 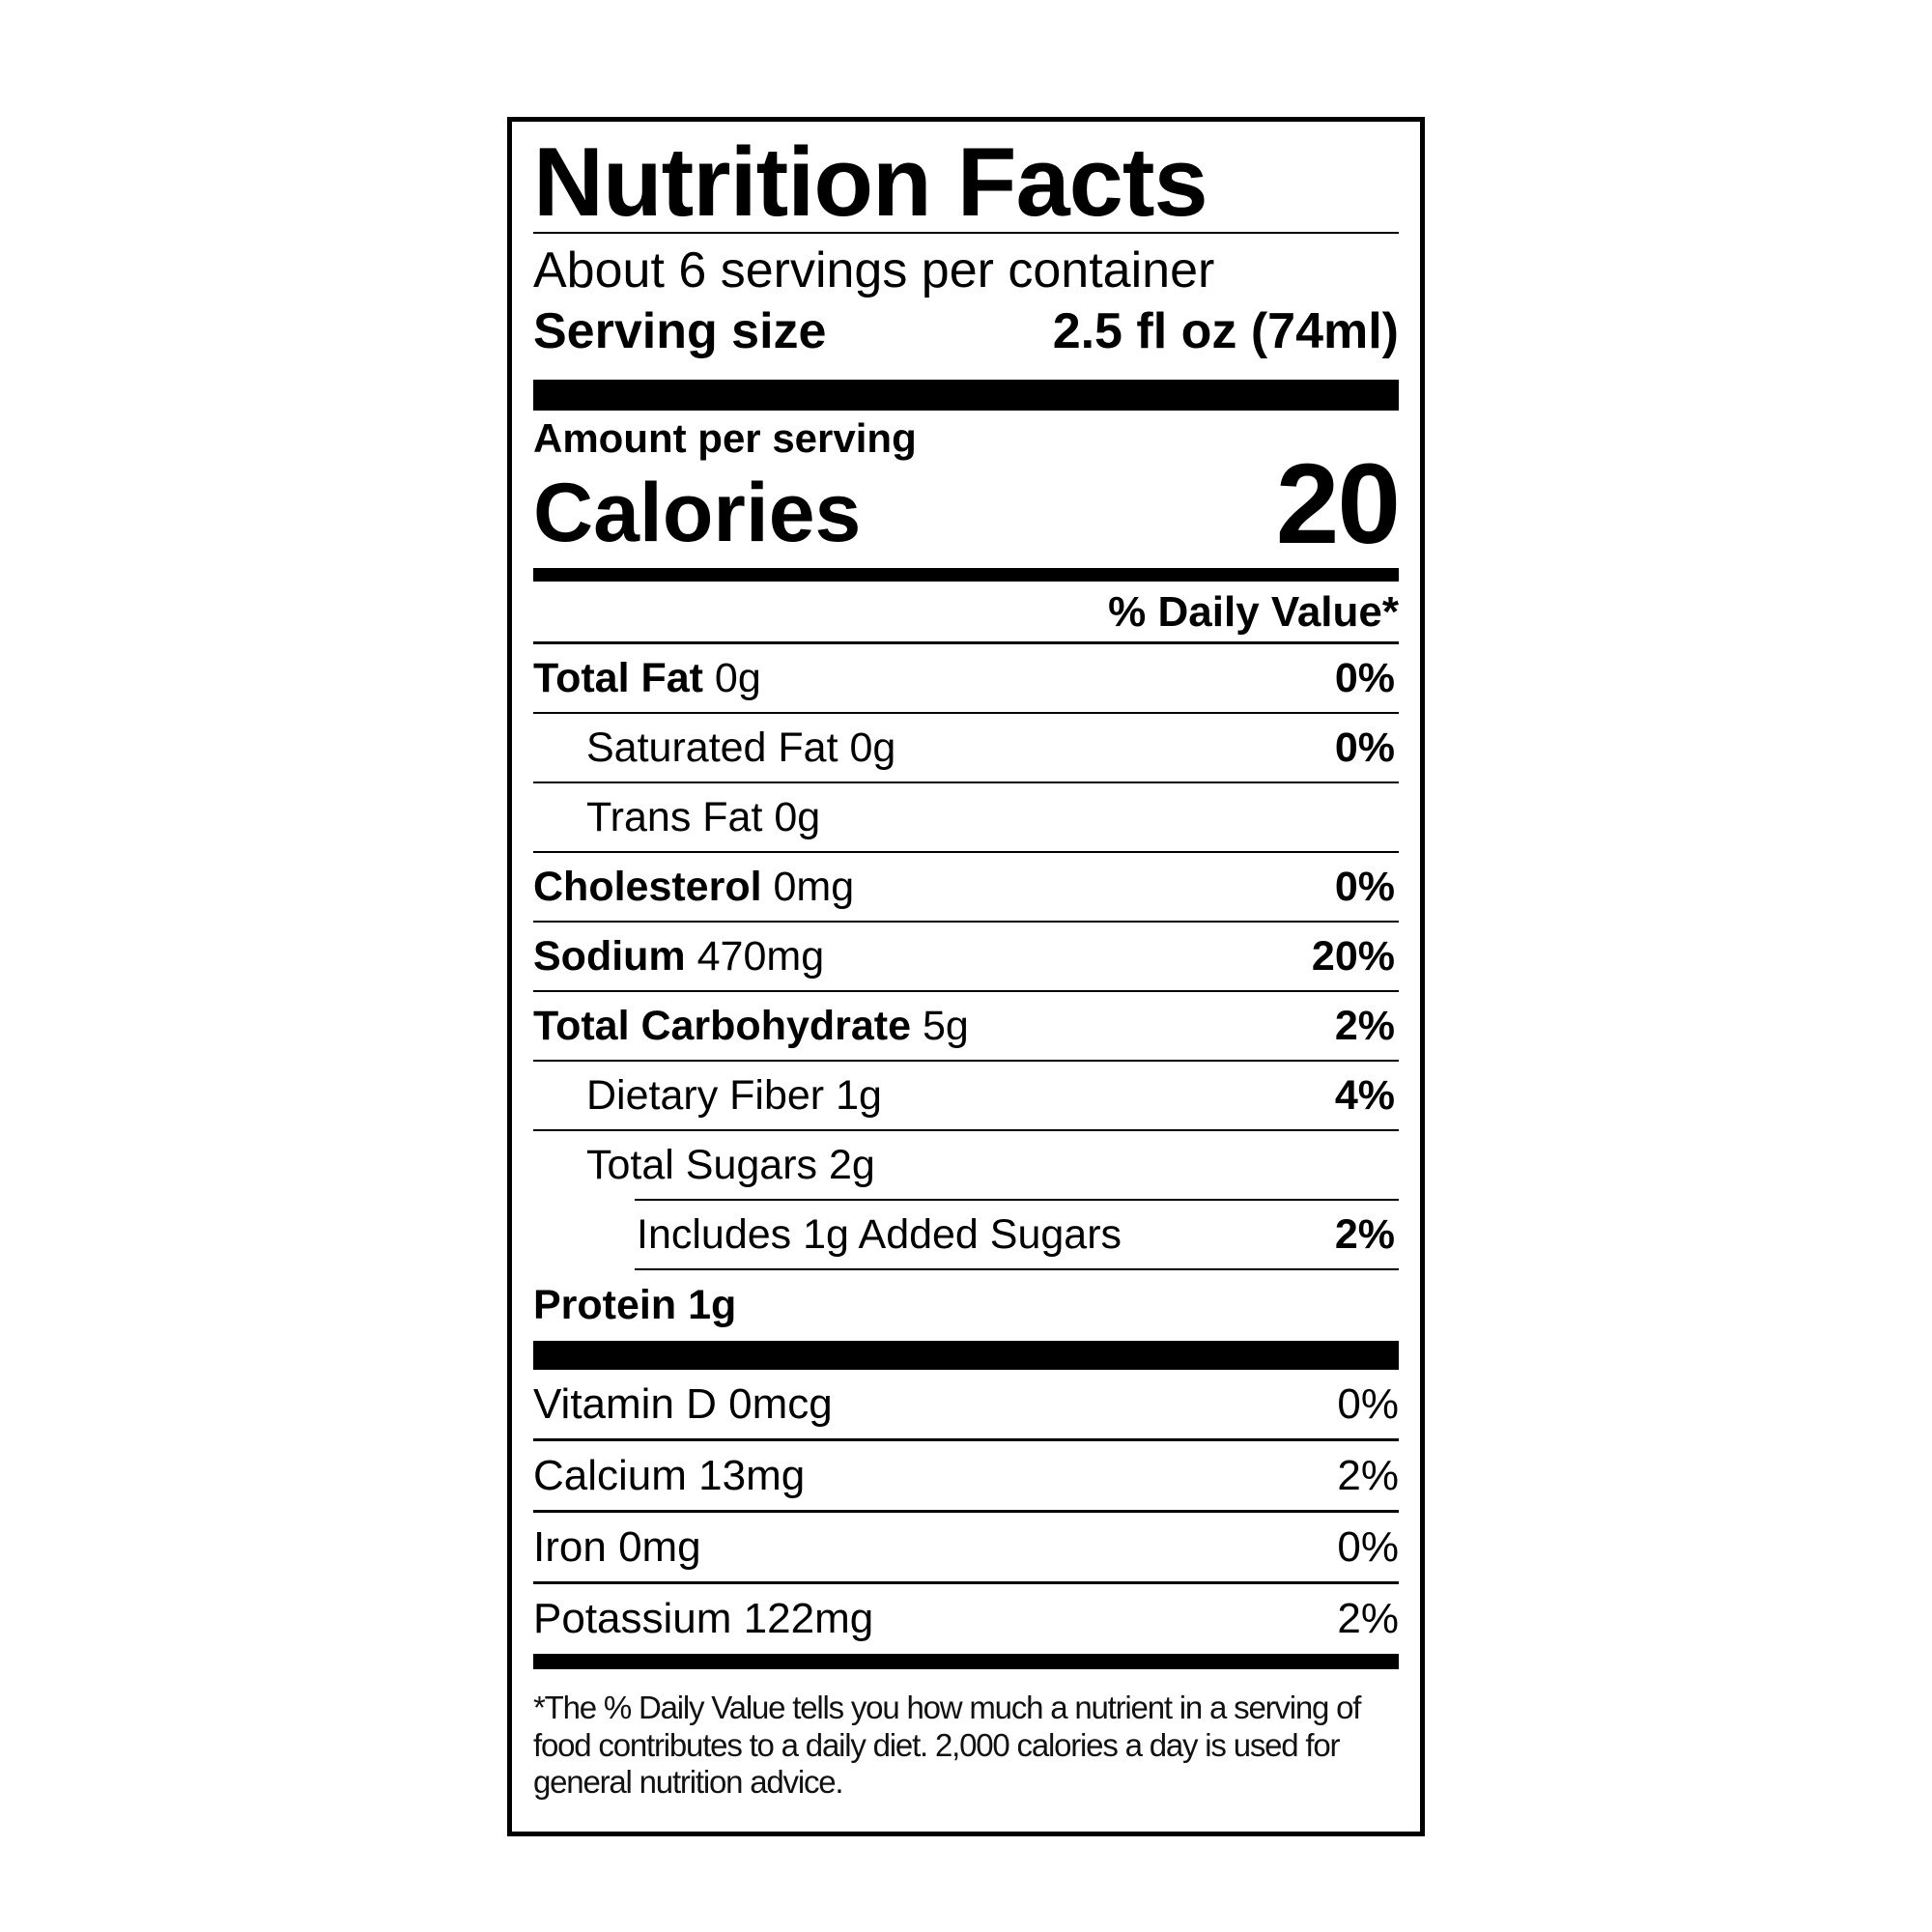 What do you see at coordinates (966, 332) in the screenshot?
I see `serving-size-row: Serving size 2.5 fl oz (74ml)` at bounding box center [966, 332].